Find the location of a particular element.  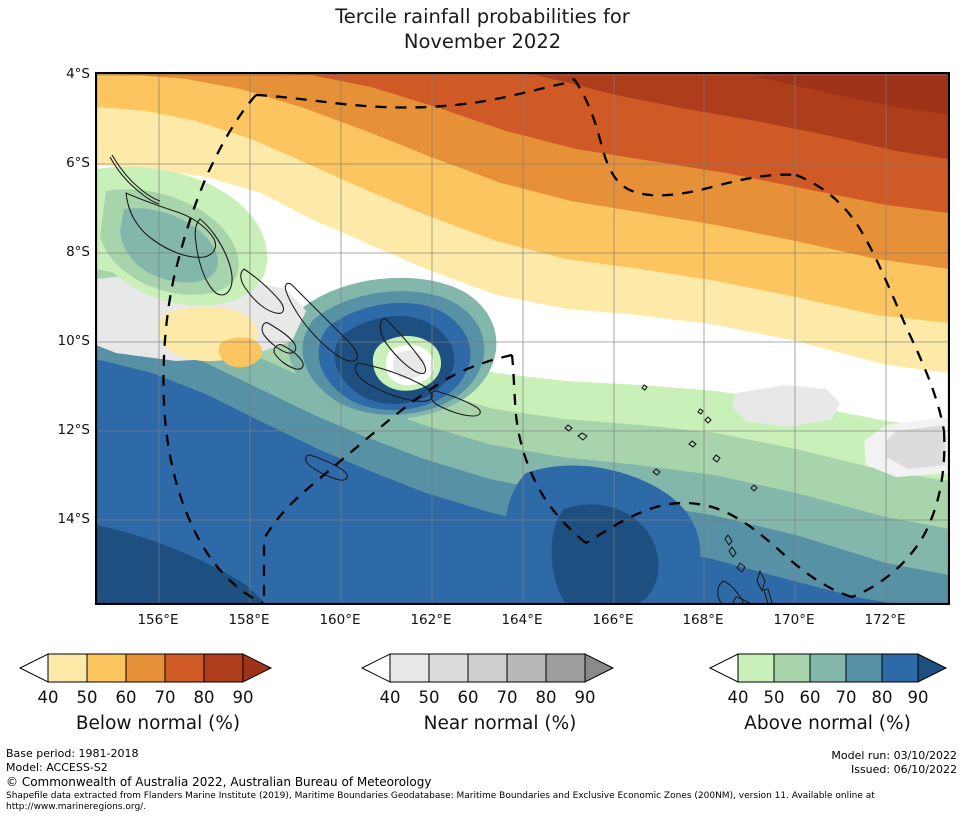

cbar-near-tick-1: 50 is located at coordinates (429, 697).